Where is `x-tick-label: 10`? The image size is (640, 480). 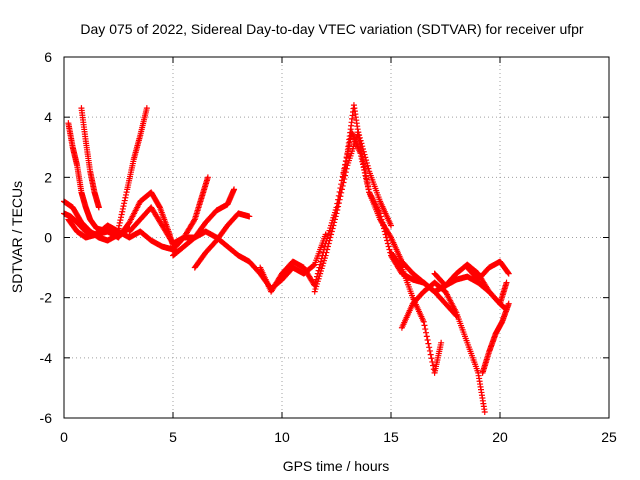
x-tick-label: 10 is located at coordinates (282, 437).